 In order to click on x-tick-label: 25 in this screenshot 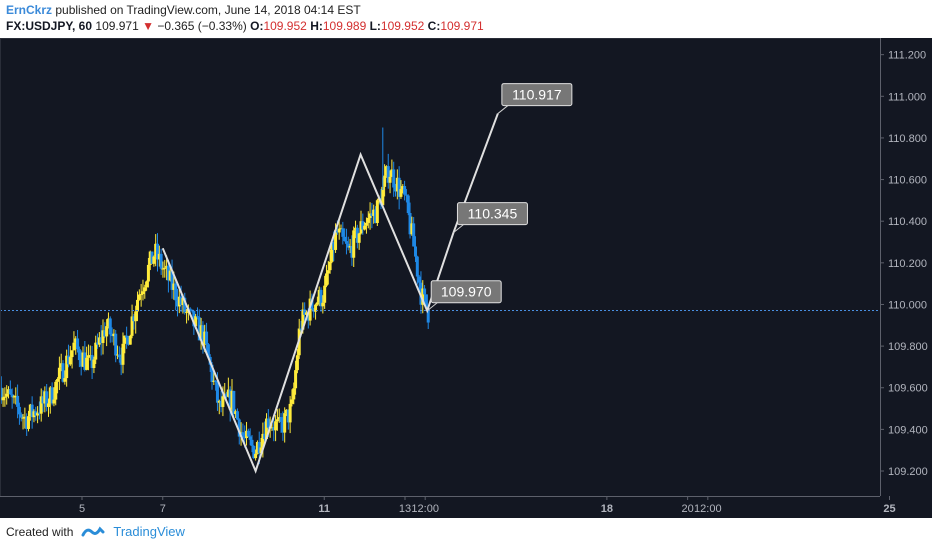, I will do `click(889, 509)`.